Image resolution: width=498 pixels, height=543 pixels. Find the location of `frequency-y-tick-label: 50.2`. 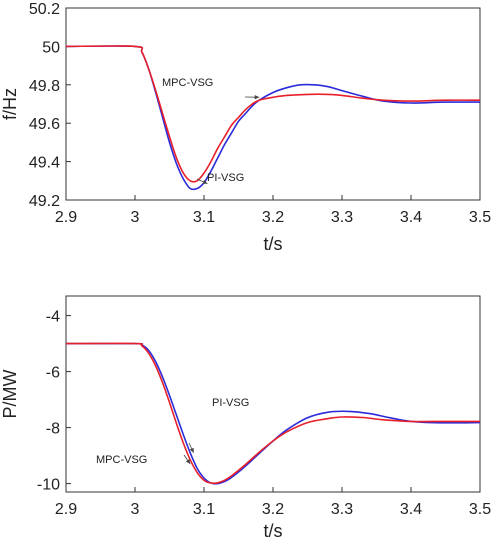

frequency-y-tick-label: 50.2 is located at coordinates (44, 9).